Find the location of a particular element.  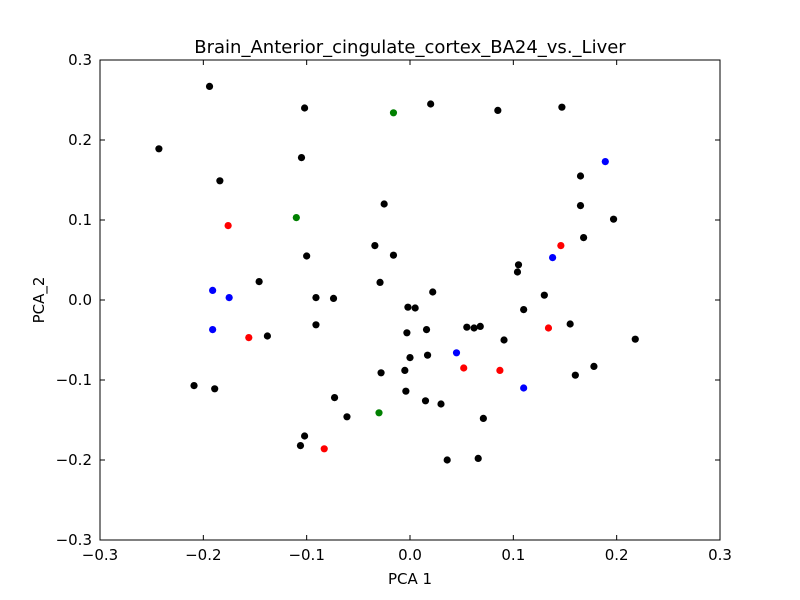

x-tick-label: 0.3 is located at coordinates (720, 555).